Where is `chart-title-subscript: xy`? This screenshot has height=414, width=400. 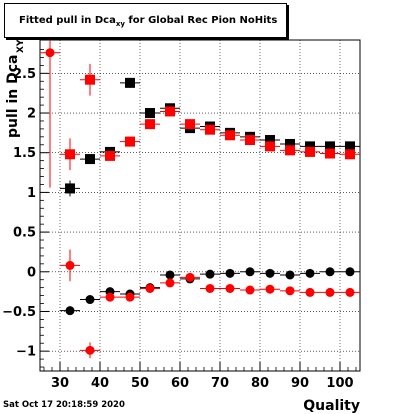 chart-title-subscript: xy is located at coordinates (120, 24).